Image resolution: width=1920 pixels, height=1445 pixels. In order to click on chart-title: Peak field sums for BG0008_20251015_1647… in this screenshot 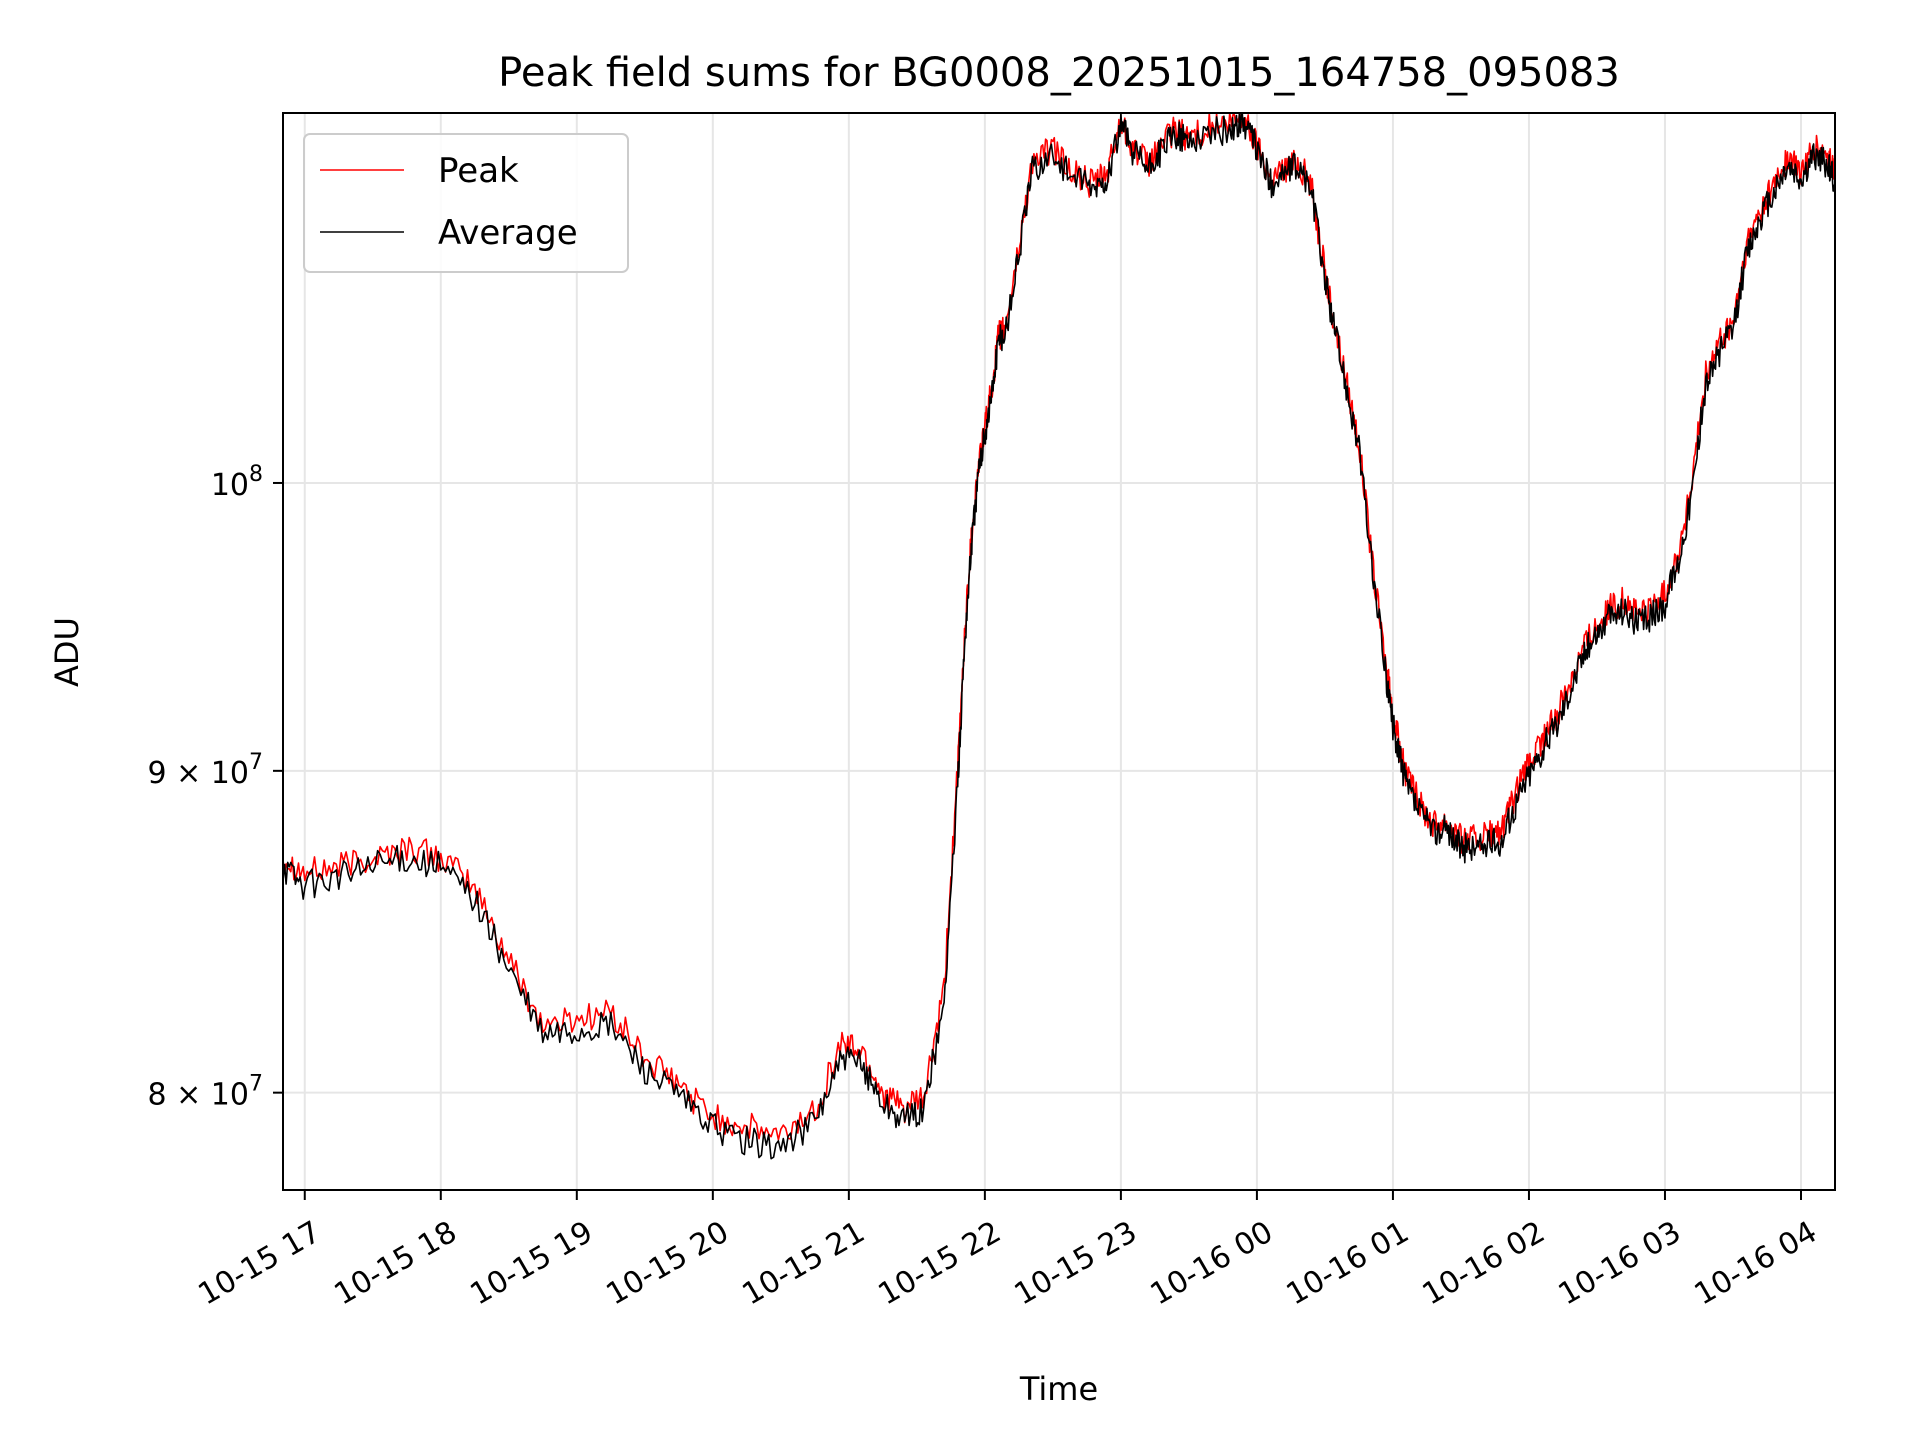, I will do `click(1059, 73)`.